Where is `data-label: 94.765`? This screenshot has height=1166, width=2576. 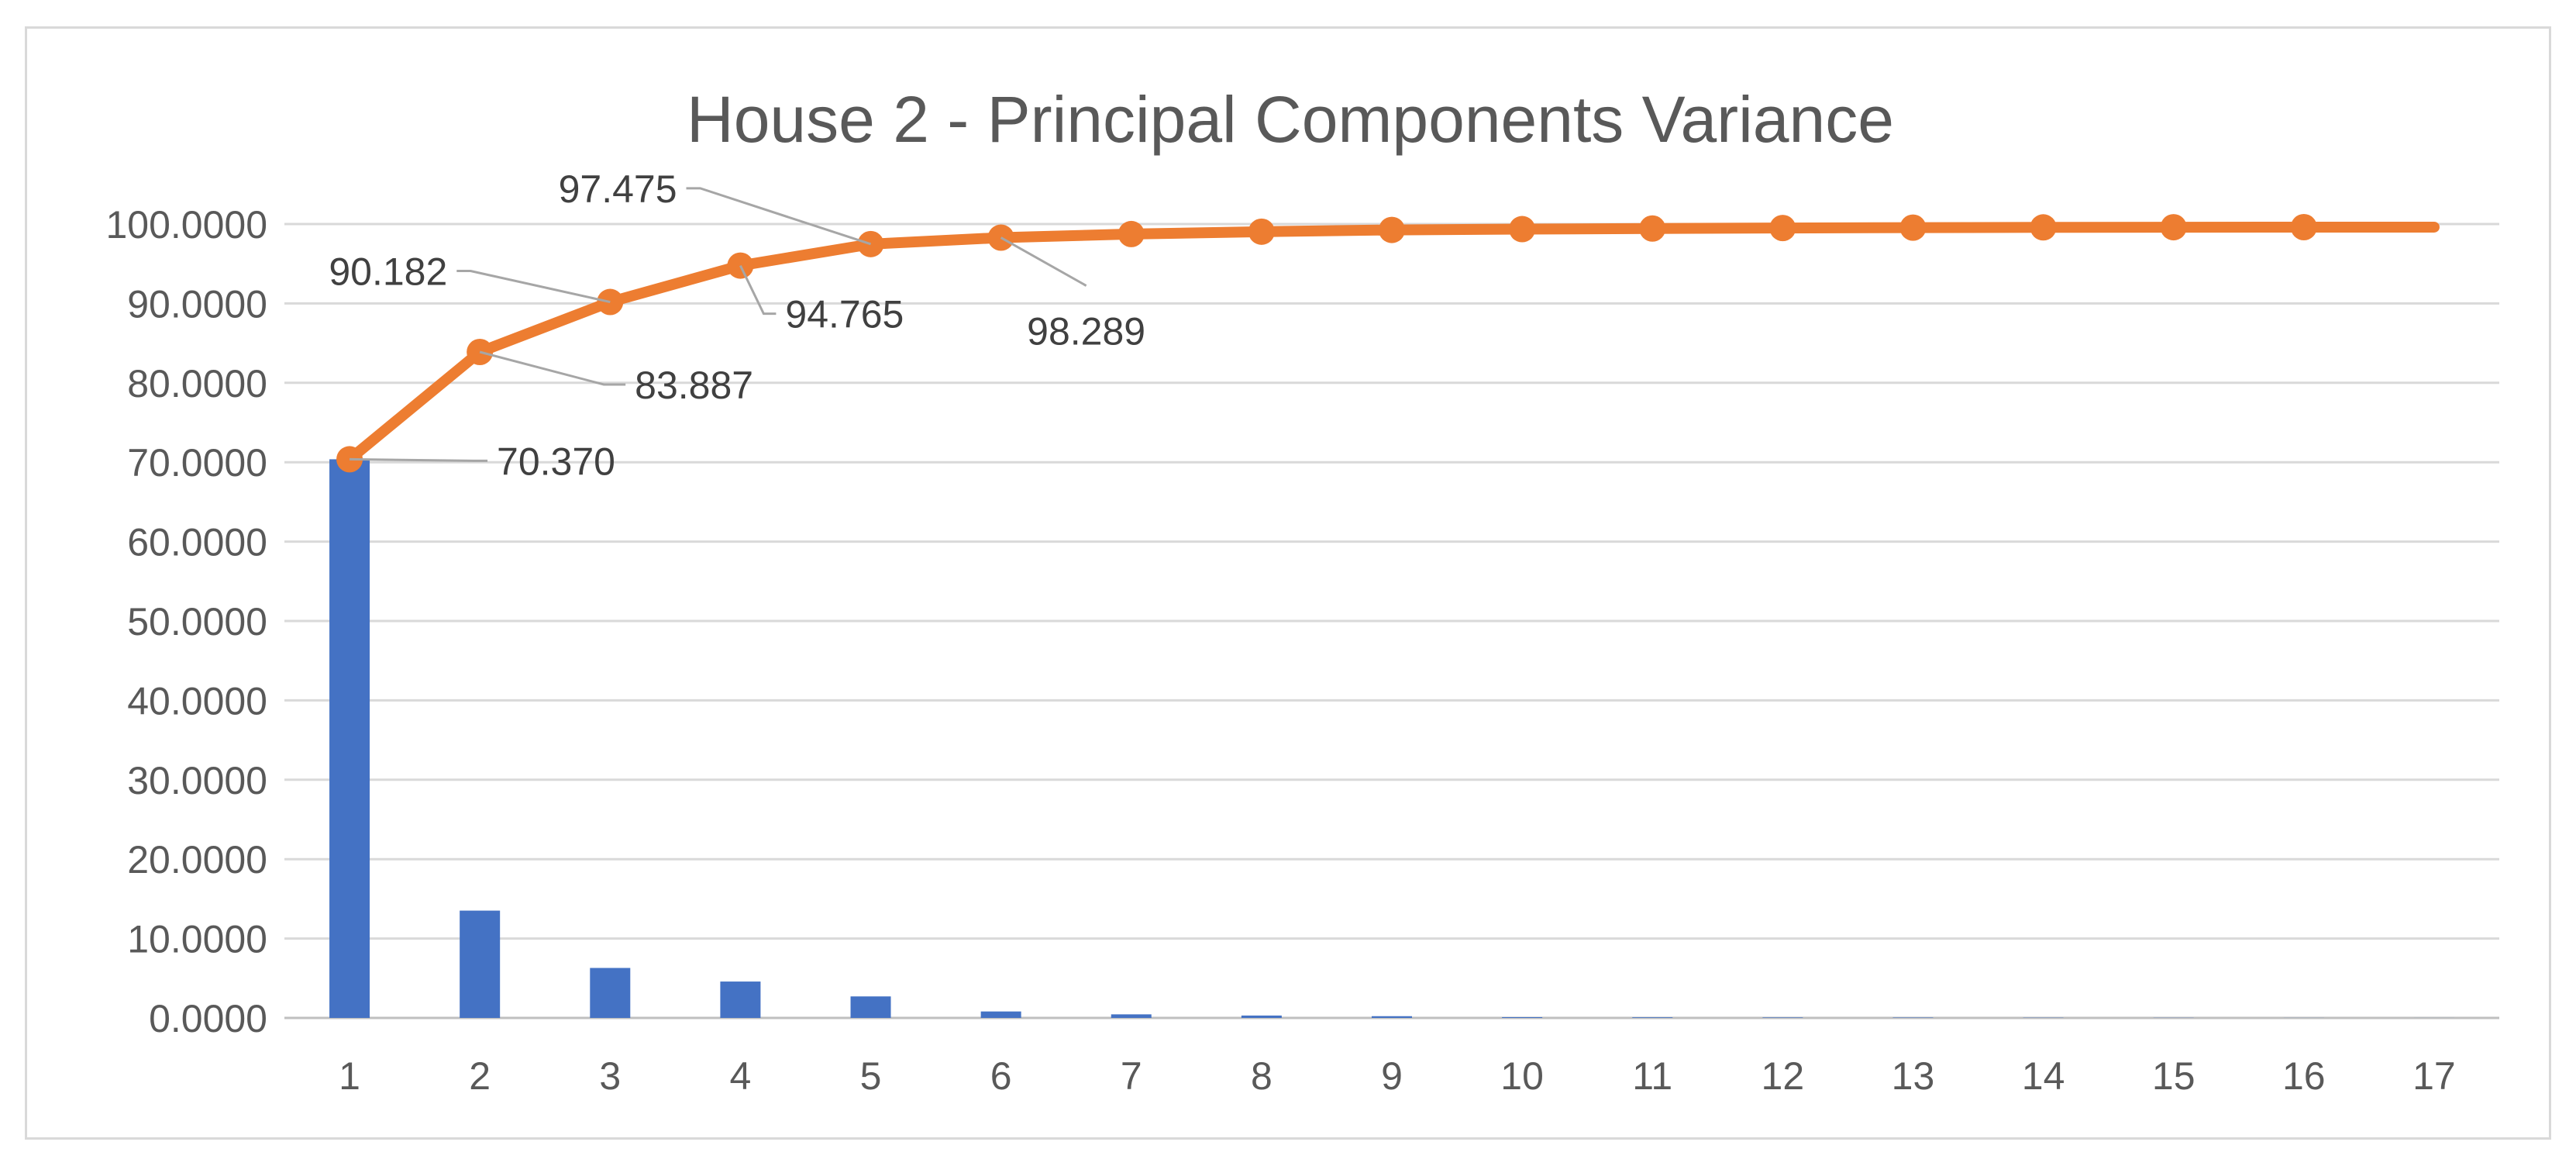
data-label: 94.765 is located at coordinates (844, 314).